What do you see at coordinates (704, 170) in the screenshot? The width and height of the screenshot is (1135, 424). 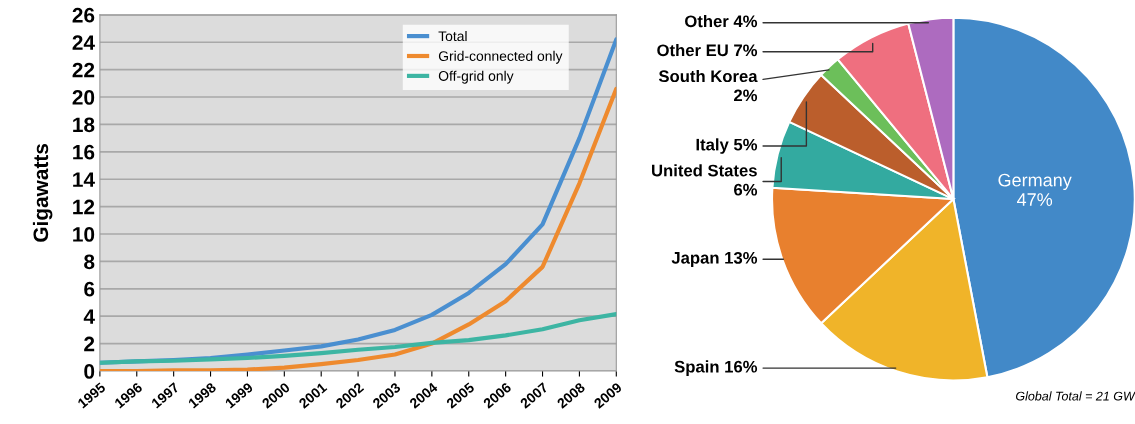 I see `slice-label: United States` at bounding box center [704, 170].